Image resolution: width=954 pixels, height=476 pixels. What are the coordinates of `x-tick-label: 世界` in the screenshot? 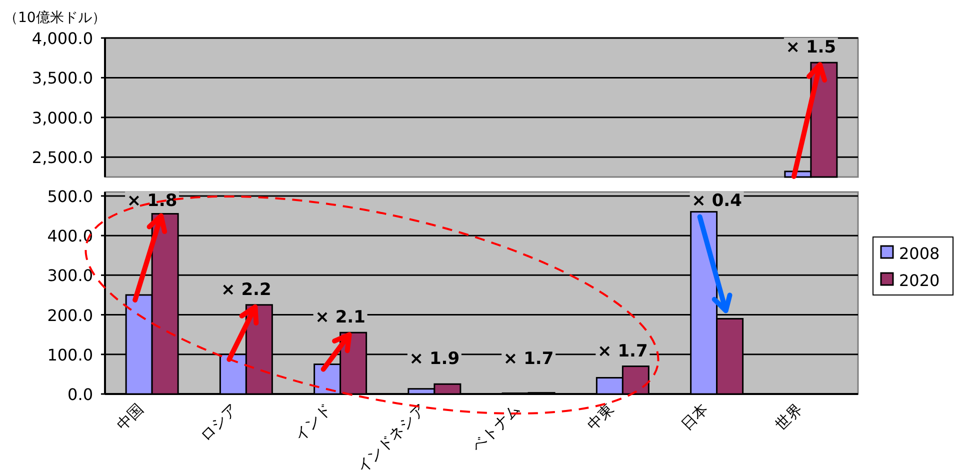 It's located at (789, 417).